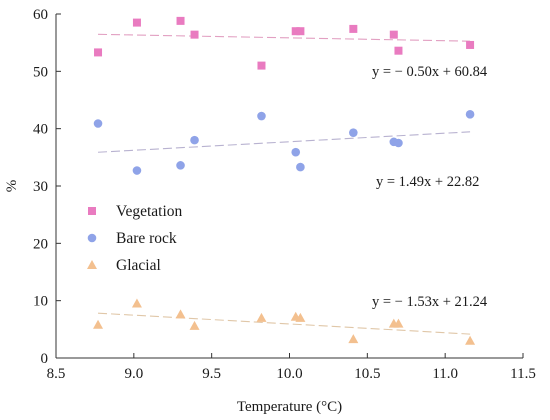 The height and width of the screenshot is (420, 550). I want to click on y-tick-label: 40, so click(40, 130).